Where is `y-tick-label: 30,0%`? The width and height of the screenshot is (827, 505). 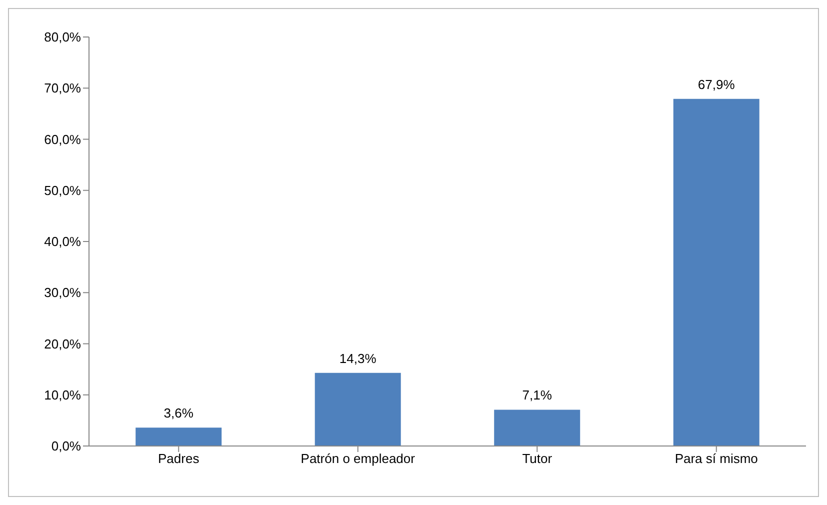
y-tick-label: 30,0% is located at coordinates (63, 292).